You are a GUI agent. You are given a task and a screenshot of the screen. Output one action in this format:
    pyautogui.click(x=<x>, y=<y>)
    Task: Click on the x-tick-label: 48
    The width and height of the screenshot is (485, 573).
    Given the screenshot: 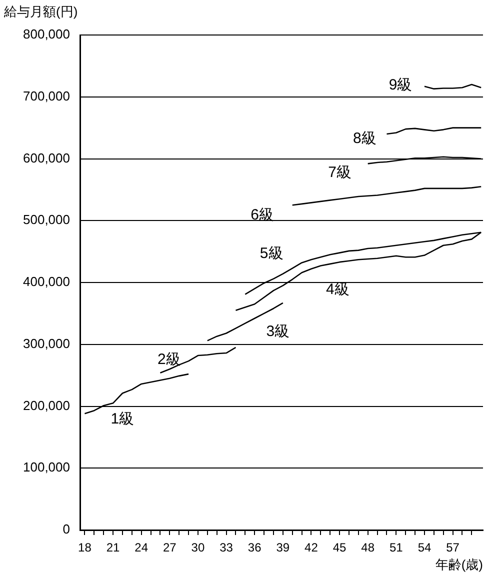 What is the action you would take?
    pyautogui.click(x=368, y=547)
    